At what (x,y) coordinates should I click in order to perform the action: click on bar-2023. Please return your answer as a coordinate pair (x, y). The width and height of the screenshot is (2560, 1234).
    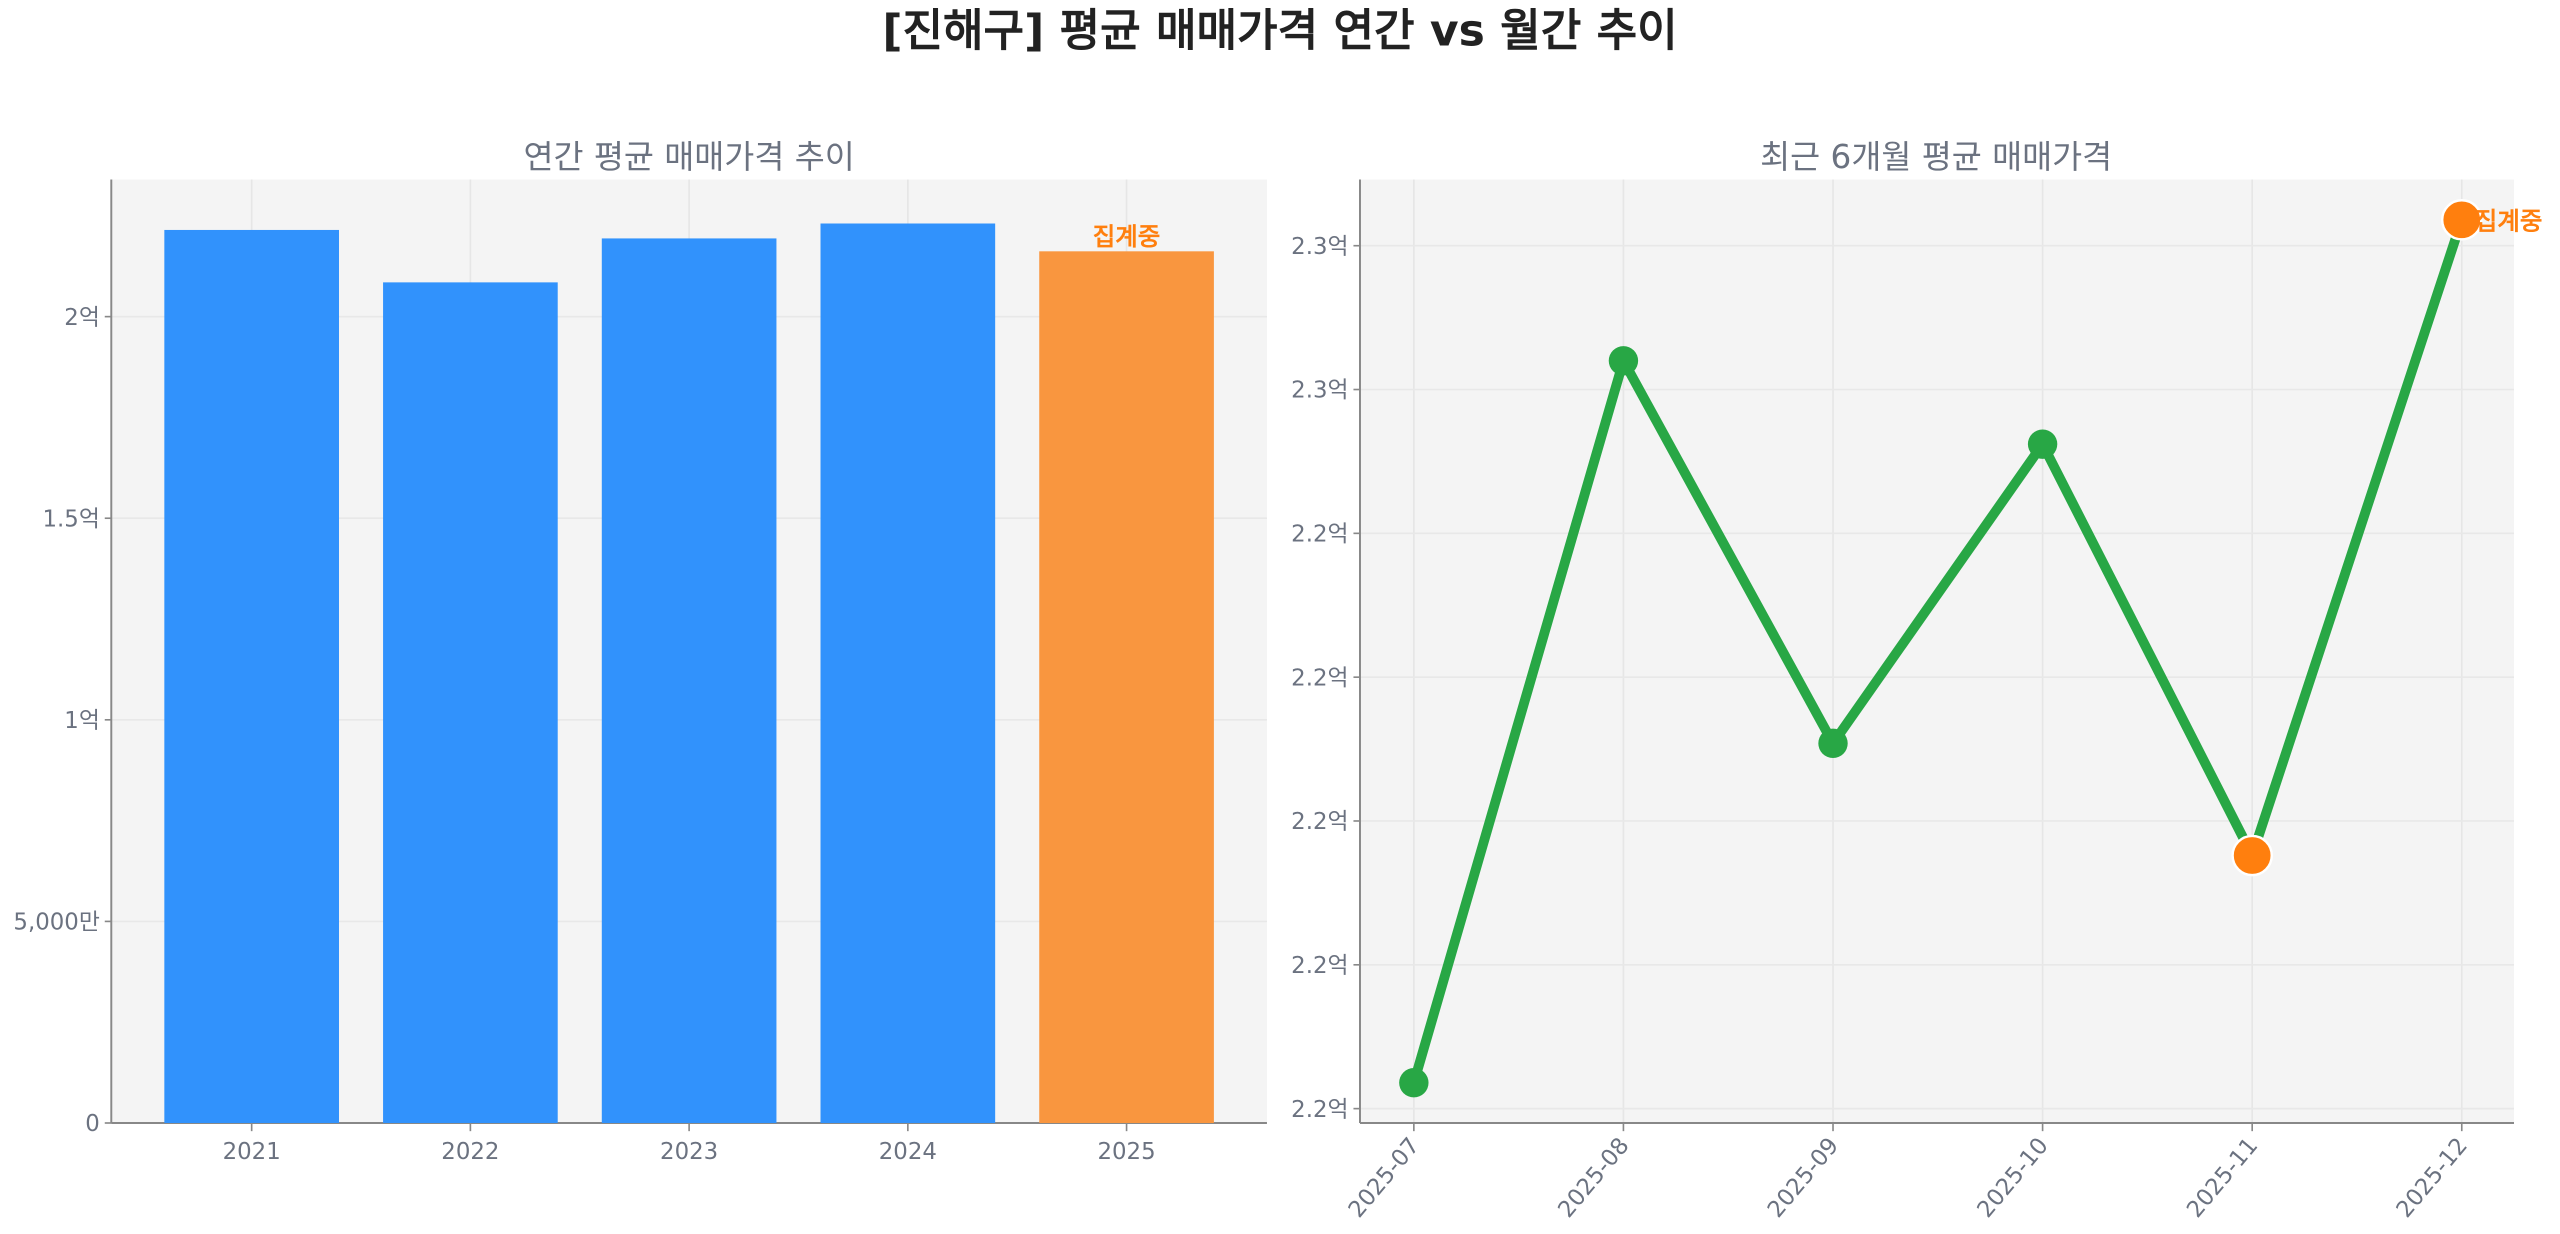
    Looking at the image, I should click on (689, 681).